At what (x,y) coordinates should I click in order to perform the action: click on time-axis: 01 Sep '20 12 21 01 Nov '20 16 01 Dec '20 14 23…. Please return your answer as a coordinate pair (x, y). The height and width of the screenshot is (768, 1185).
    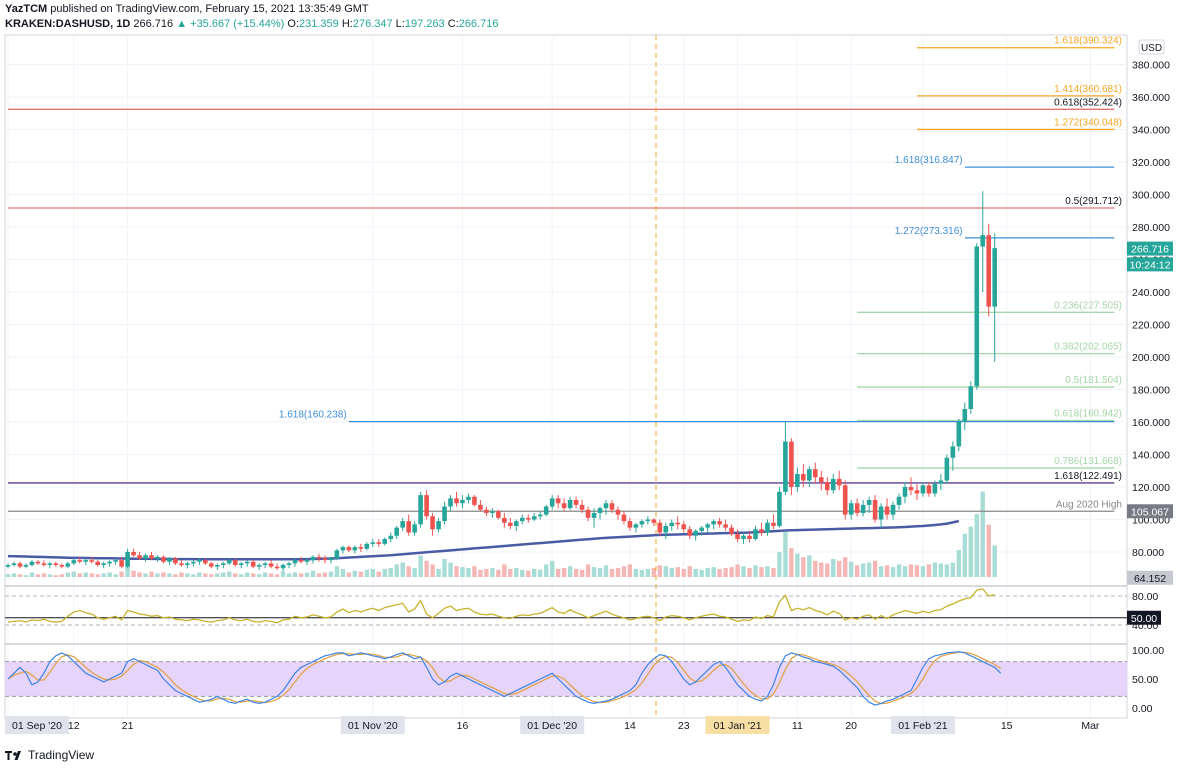
    Looking at the image, I should click on (552, 725).